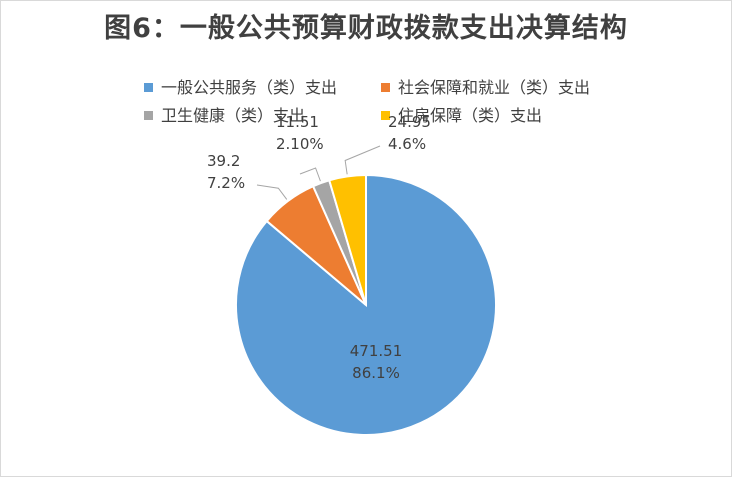  Describe the element at coordinates (223, 161) in the screenshot. I see `data-label-value: 39.2` at that location.